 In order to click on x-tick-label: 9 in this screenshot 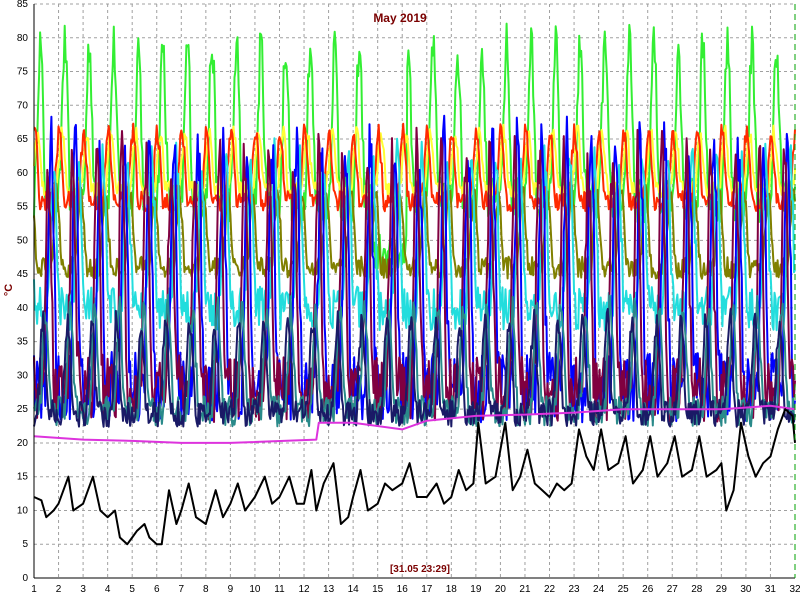, I will do `click(231, 589)`.